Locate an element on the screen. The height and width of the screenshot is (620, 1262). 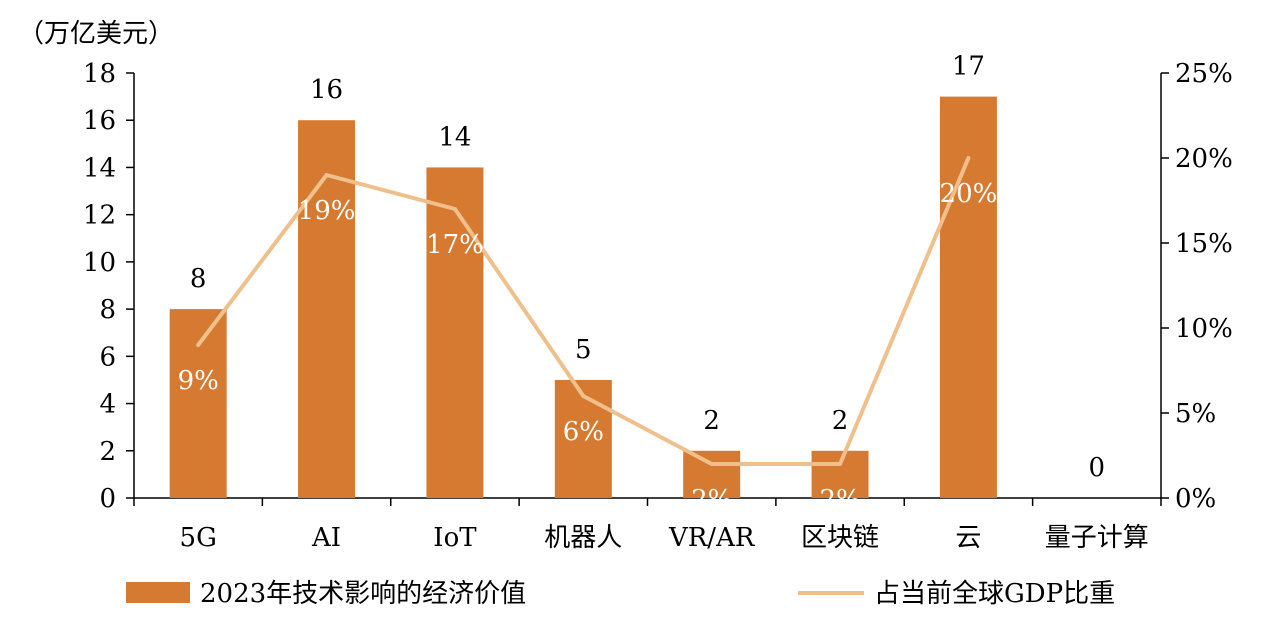
line-value-label: 6% is located at coordinates (583, 432).